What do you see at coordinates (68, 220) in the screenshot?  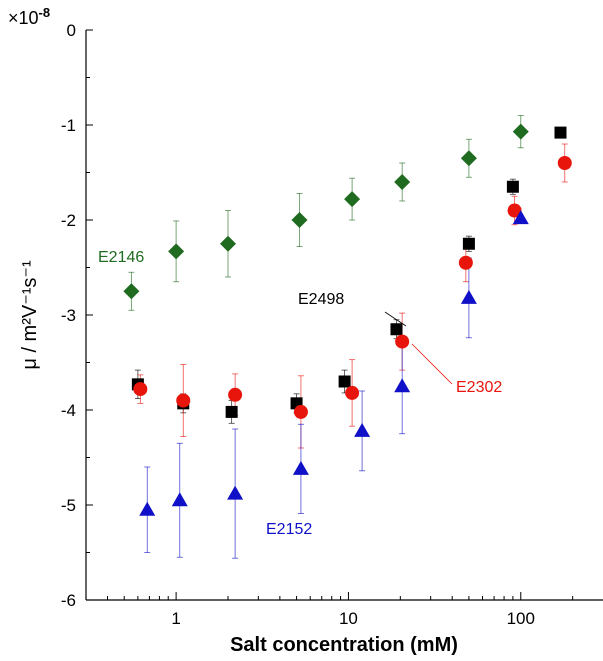 I see `y-tick-label: -2` at bounding box center [68, 220].